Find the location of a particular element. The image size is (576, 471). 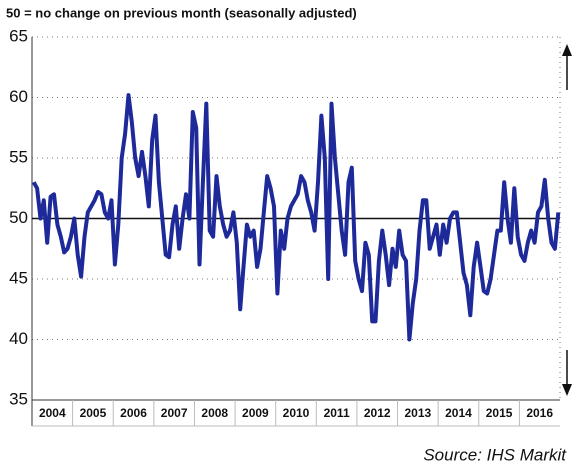

x-tick-label: 2004 is located at coordinates (52, 413).